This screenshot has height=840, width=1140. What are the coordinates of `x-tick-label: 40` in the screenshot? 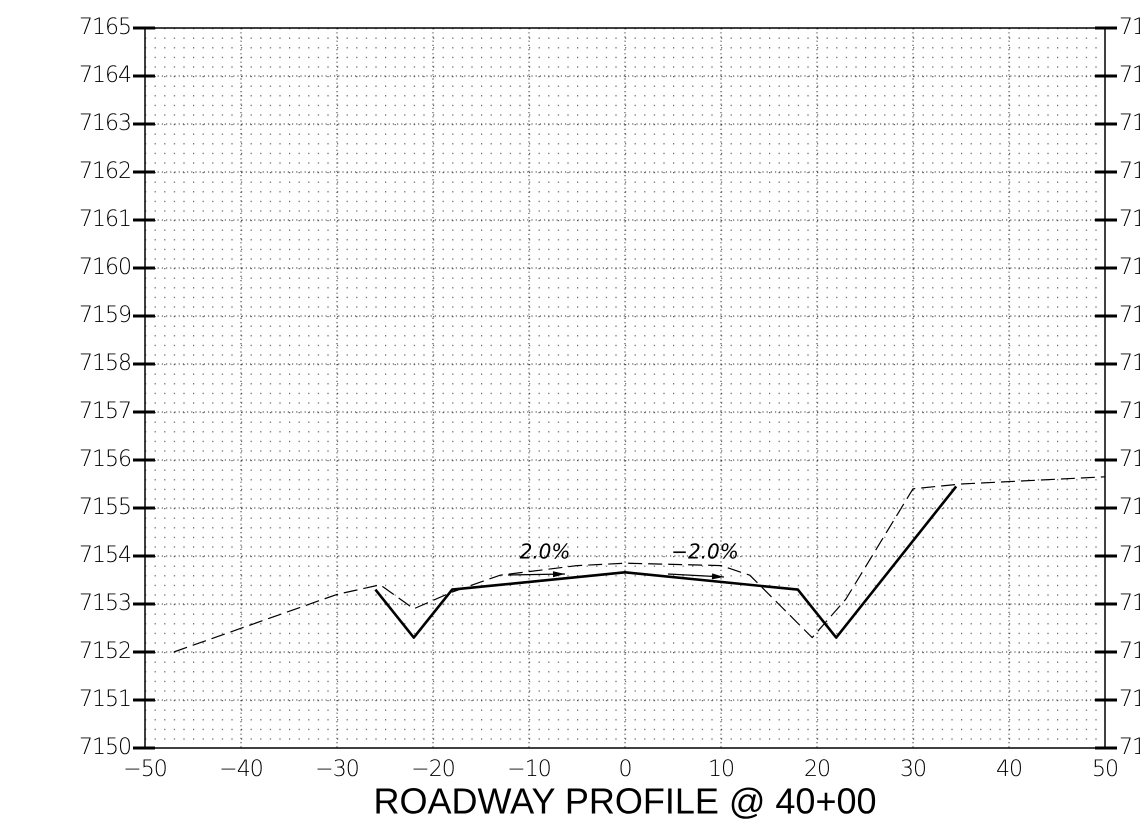 It's located at (1009, 769).